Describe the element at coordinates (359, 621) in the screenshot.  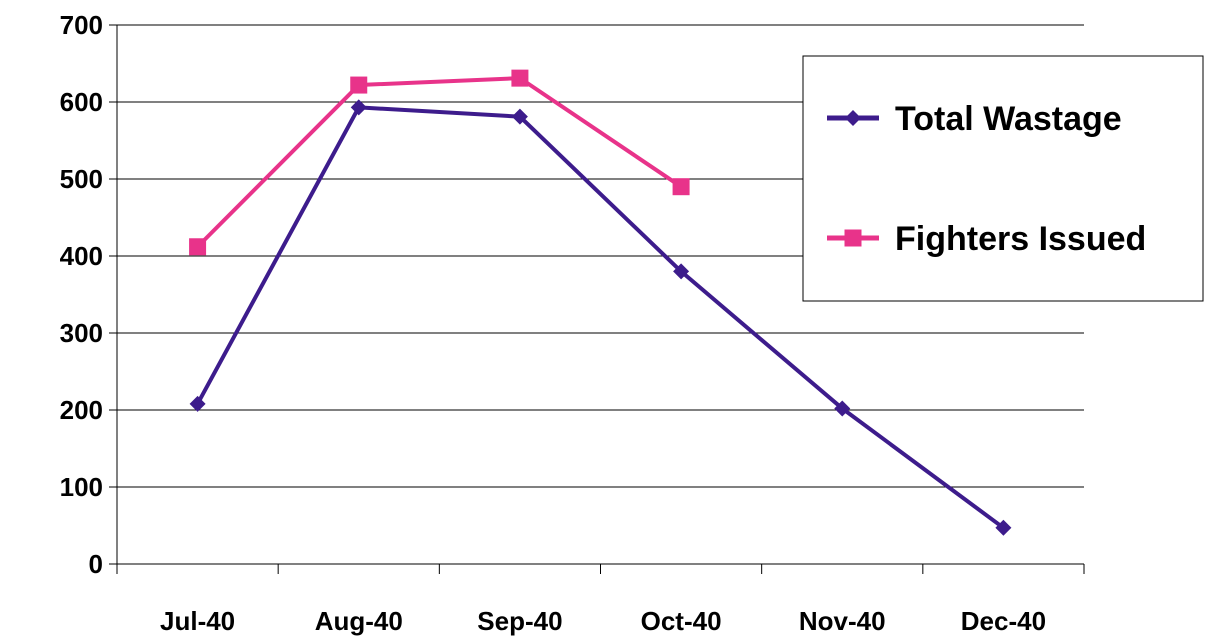
I see `x-tick-label: Aug-40` at that location.